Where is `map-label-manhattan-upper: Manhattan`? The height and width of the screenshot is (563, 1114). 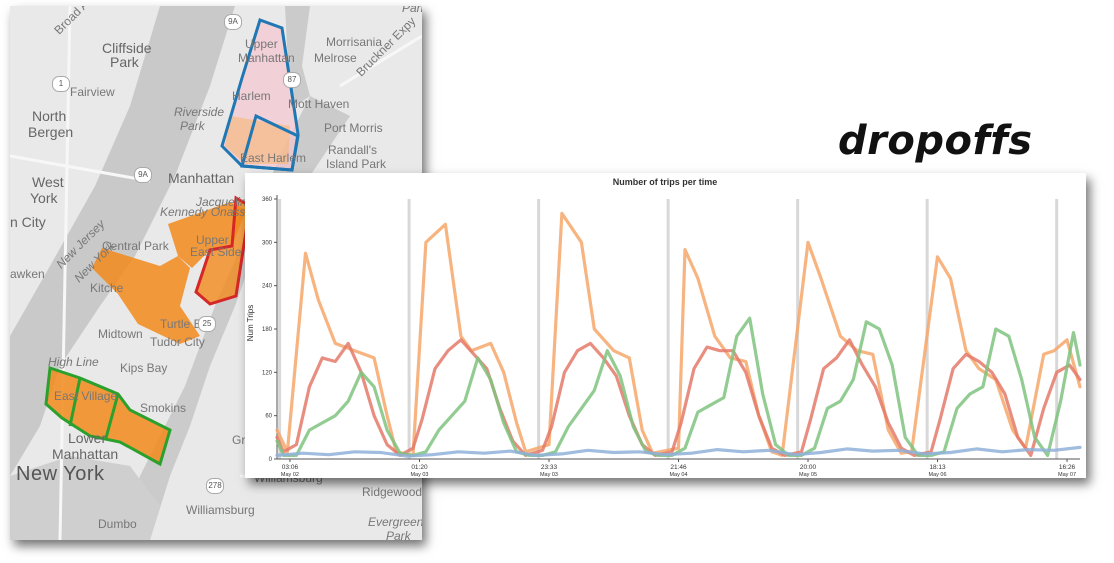
map-label-manhattan-upper: Manhattan is located at coordinates (266, 58).